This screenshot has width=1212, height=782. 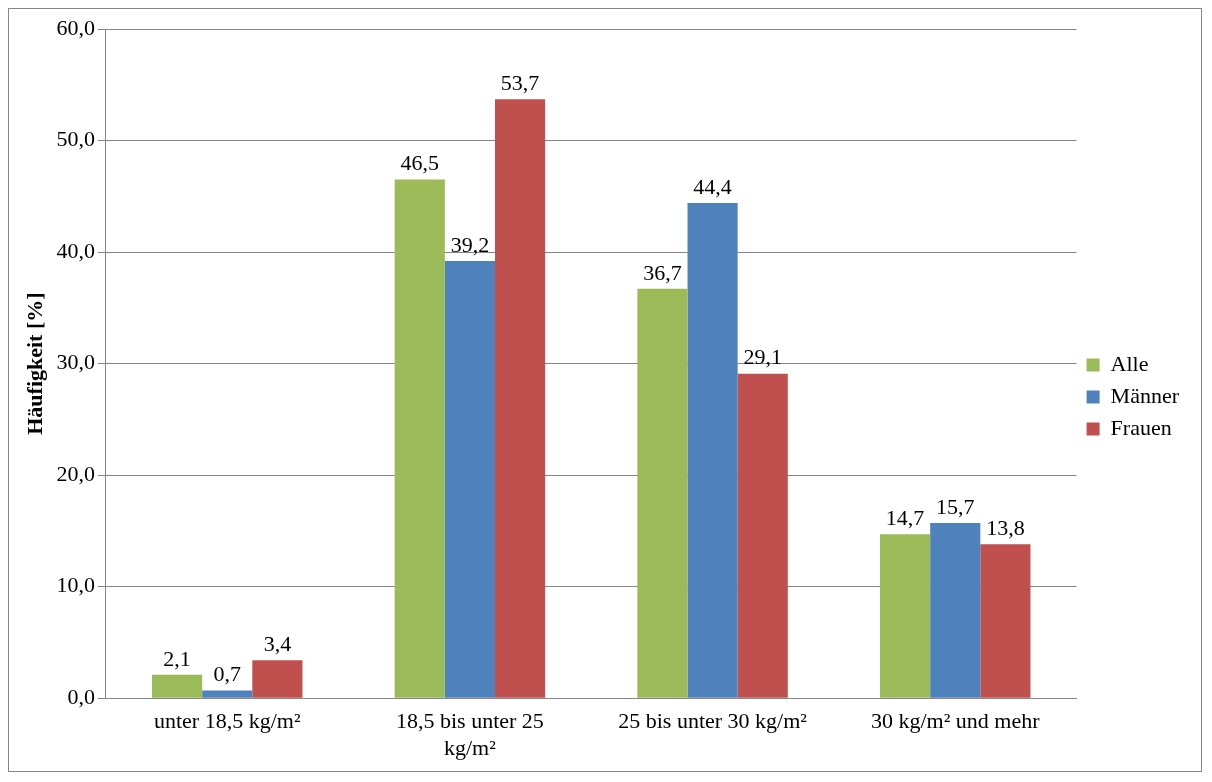 I want to click on x-tick-label: unter 18,5 kg/m², so click(x=227, y=721).